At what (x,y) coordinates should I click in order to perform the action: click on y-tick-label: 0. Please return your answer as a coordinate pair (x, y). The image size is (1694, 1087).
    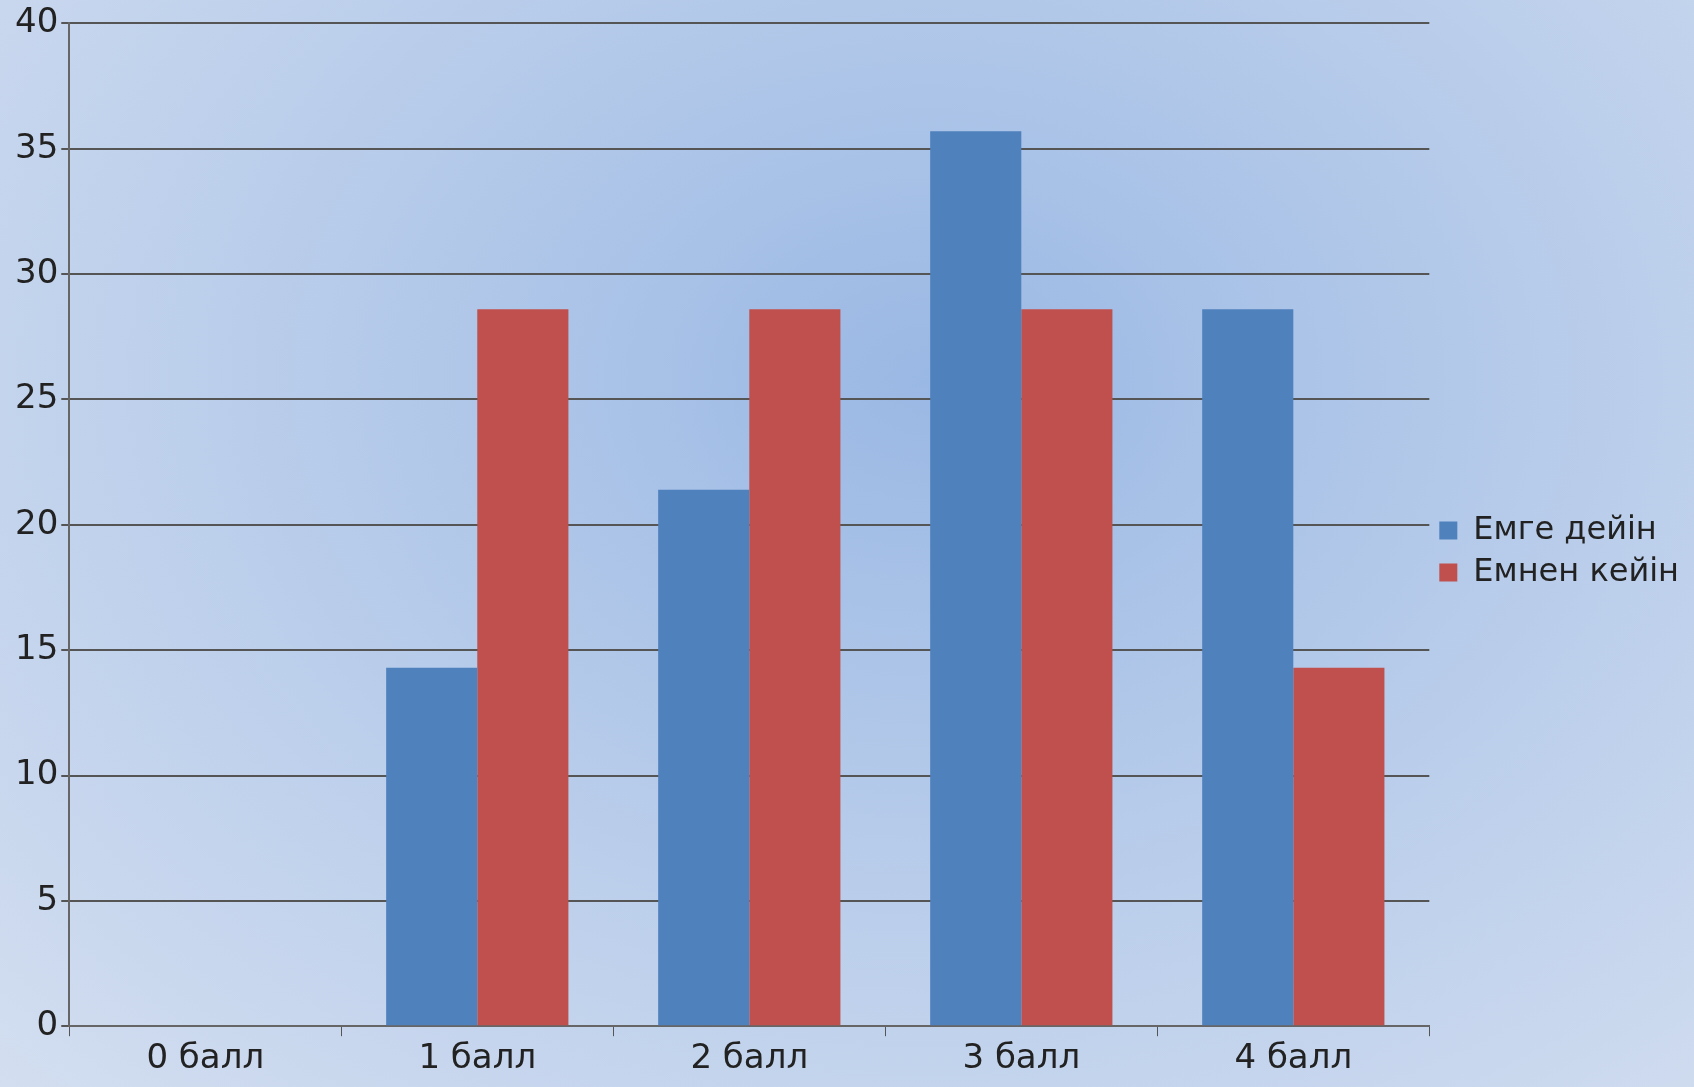
    Looking at the image, I should click on (47, 1023).